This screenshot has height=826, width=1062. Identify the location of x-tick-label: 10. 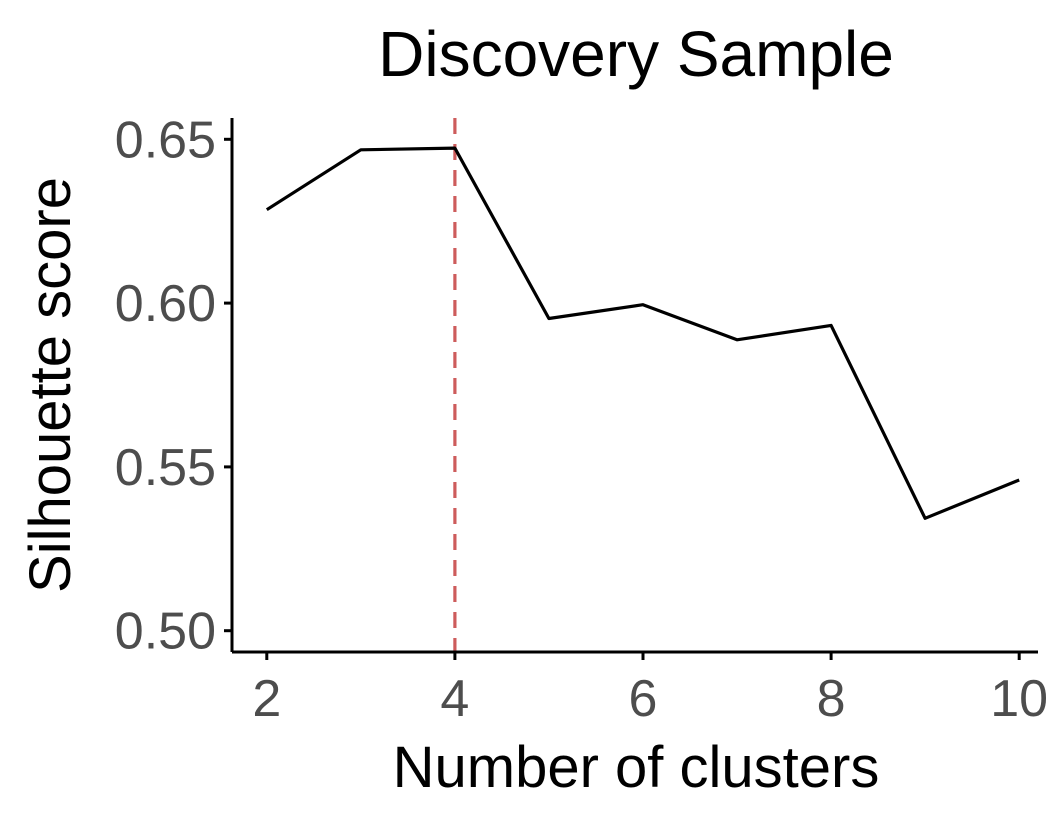
(1019, 699).